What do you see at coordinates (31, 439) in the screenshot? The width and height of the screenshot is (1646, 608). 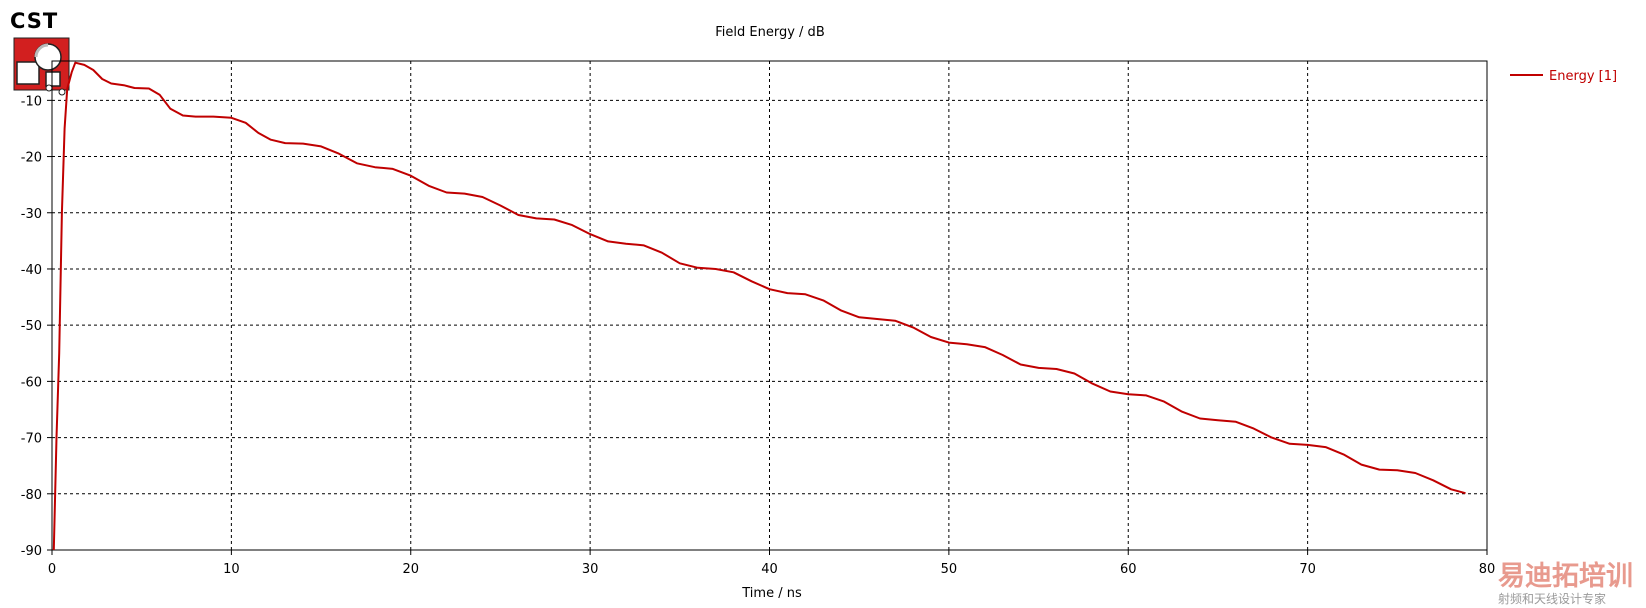 I see `y-tick-label: -70` at bounding box center [31, 439].